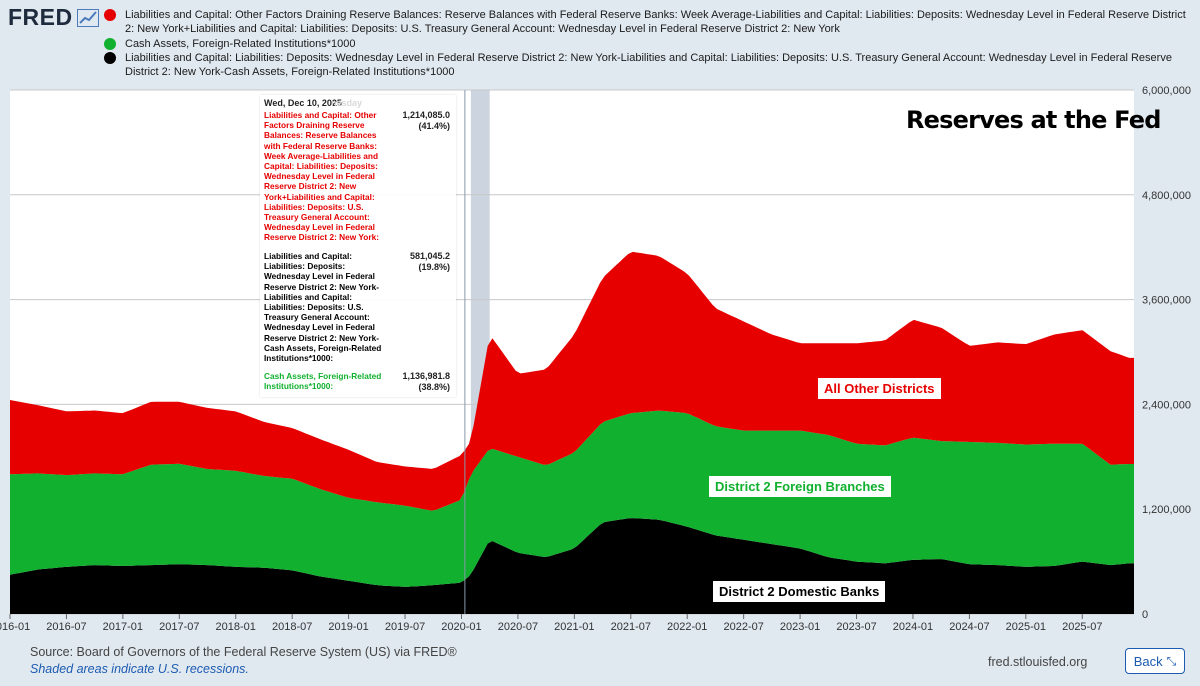 The image size is (1200, 686). What do you see at coordinates (1038, 662) in the screenshot?
I see `site-link: fred.stlouisfed.org` at bounding box center [1038, 662].